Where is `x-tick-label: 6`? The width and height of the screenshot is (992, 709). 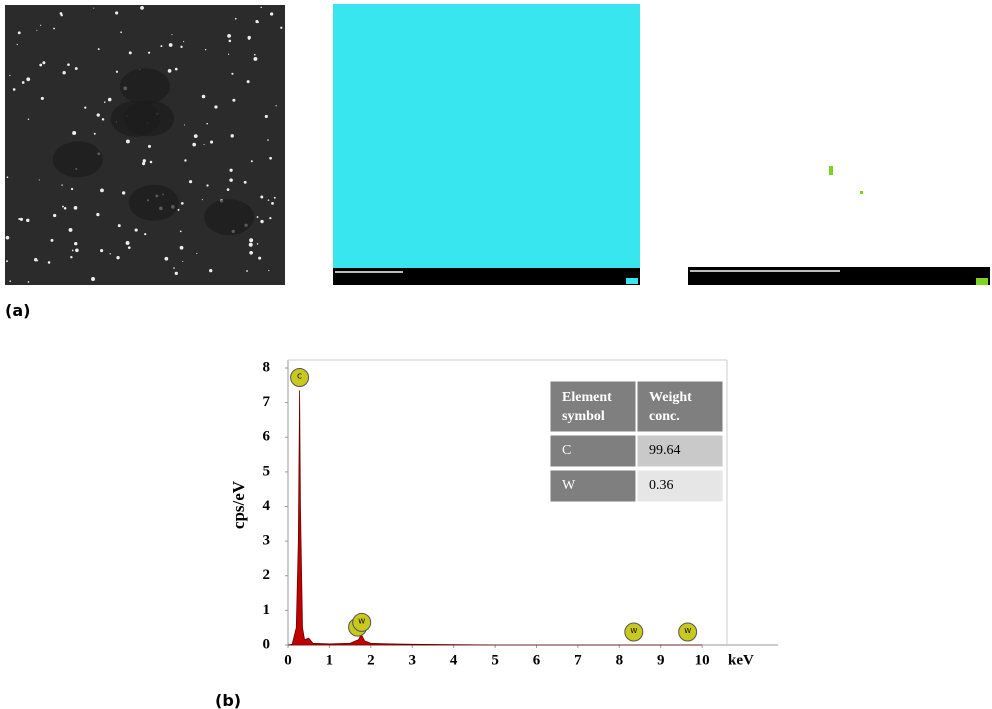 x-tick-label: 6 is located at coordinates (537, 660).